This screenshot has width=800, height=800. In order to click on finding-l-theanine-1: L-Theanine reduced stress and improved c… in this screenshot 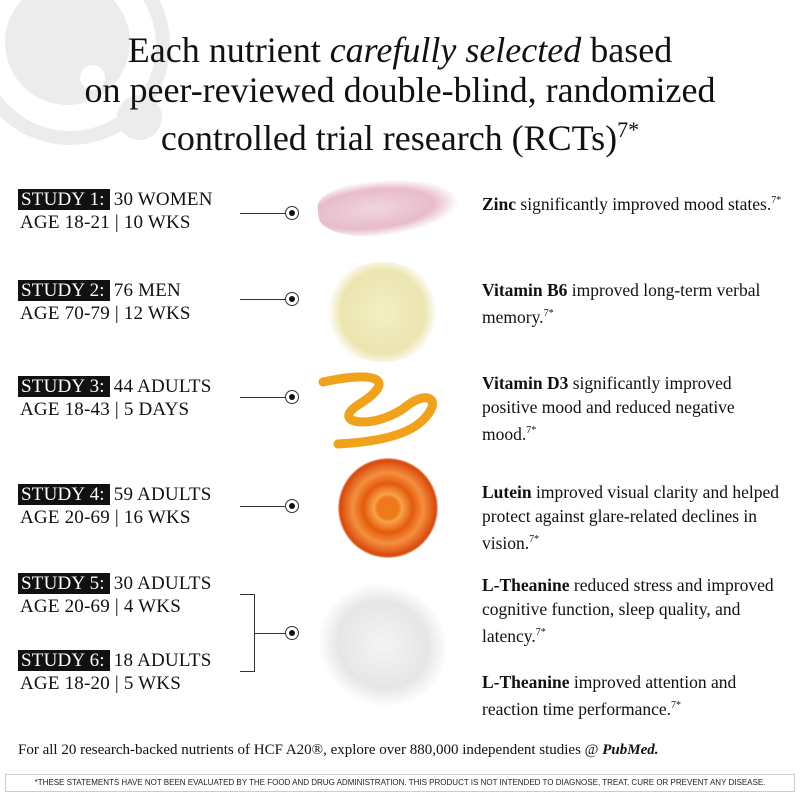, I will do `click(628, 610)`.